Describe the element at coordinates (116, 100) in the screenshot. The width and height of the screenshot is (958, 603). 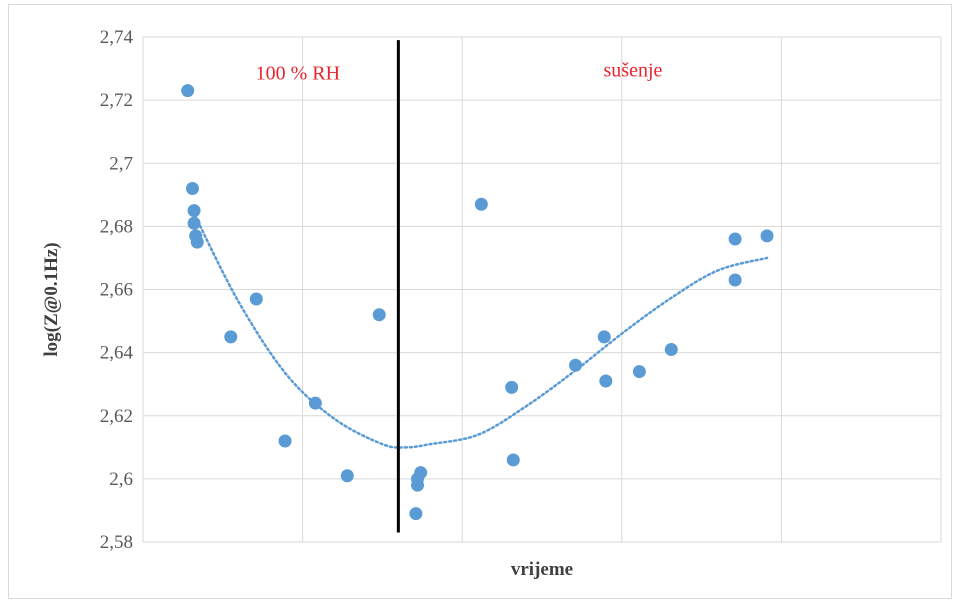
I see `y-tick-label: 2,72` at that location.